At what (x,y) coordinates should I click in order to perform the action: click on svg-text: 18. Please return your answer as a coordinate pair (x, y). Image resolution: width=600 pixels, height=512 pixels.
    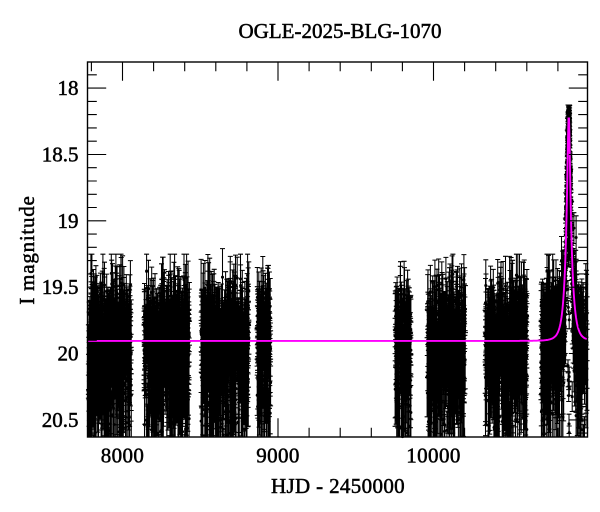
    Looking at the image, I should click on (68, 88).